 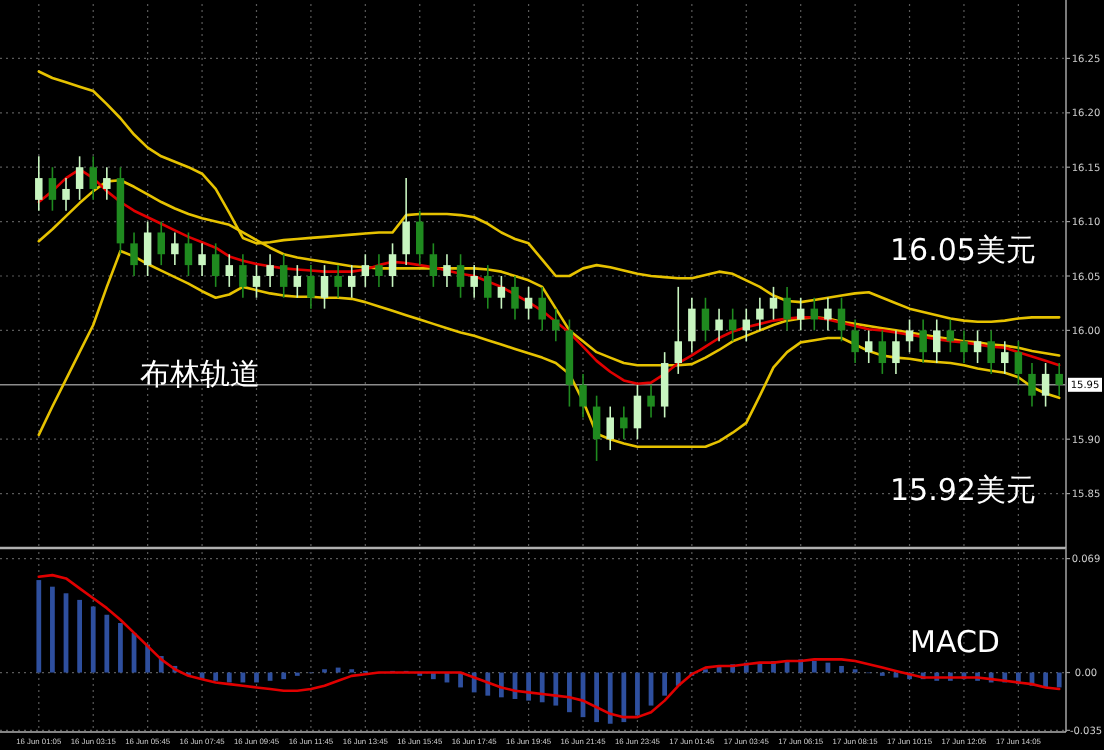 What do you see at coordinates (955, 642) in the screenshot?
I see `annotation: MACD` at bounding box center [955, 642].